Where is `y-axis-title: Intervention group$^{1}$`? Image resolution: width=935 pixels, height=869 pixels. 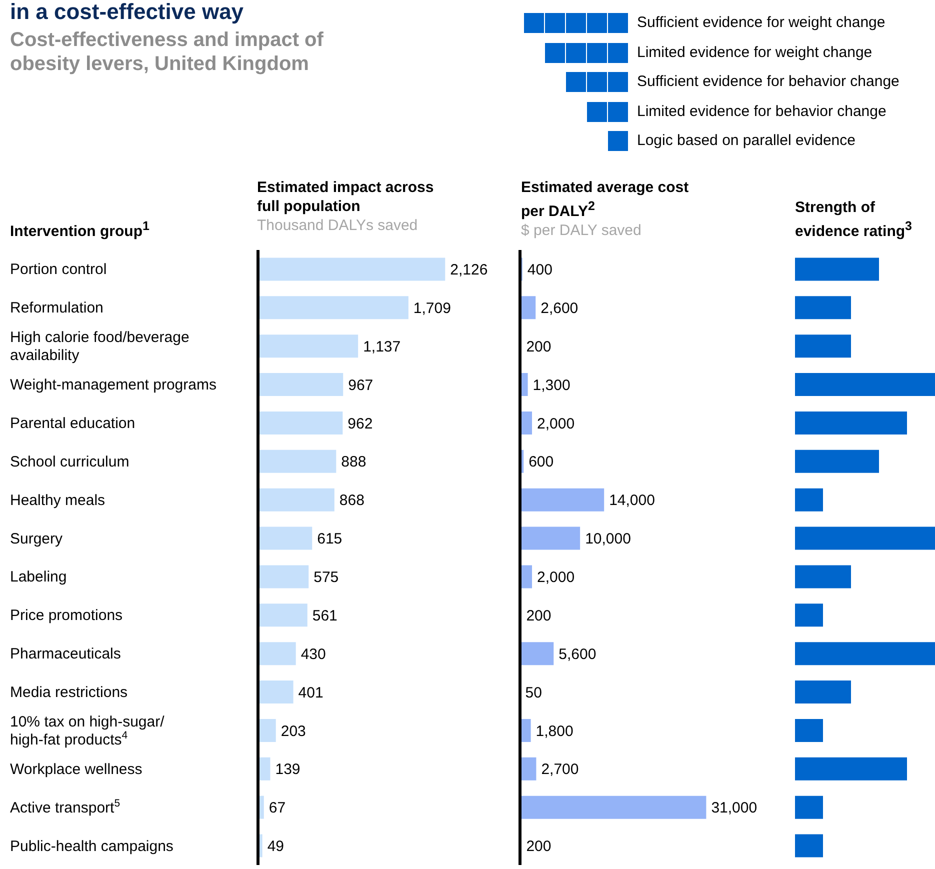 y-axis-title: Intervention group$^{1}$ is located at coordinates (80, 229).